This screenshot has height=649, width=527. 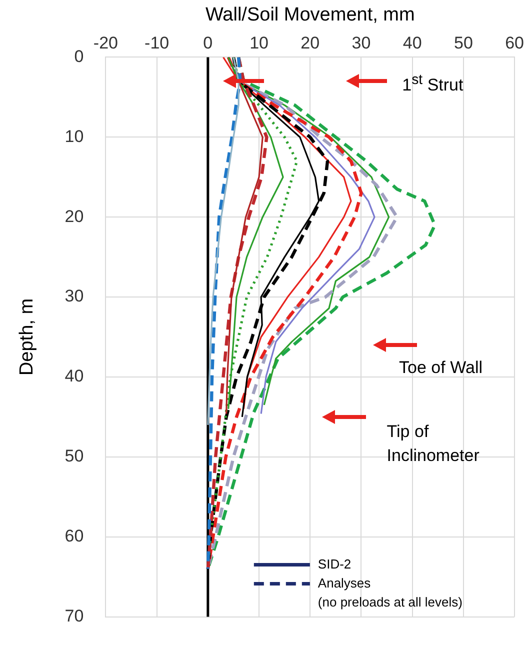 I want to click on x-tick-label: 0, so click(x=208, y=43).